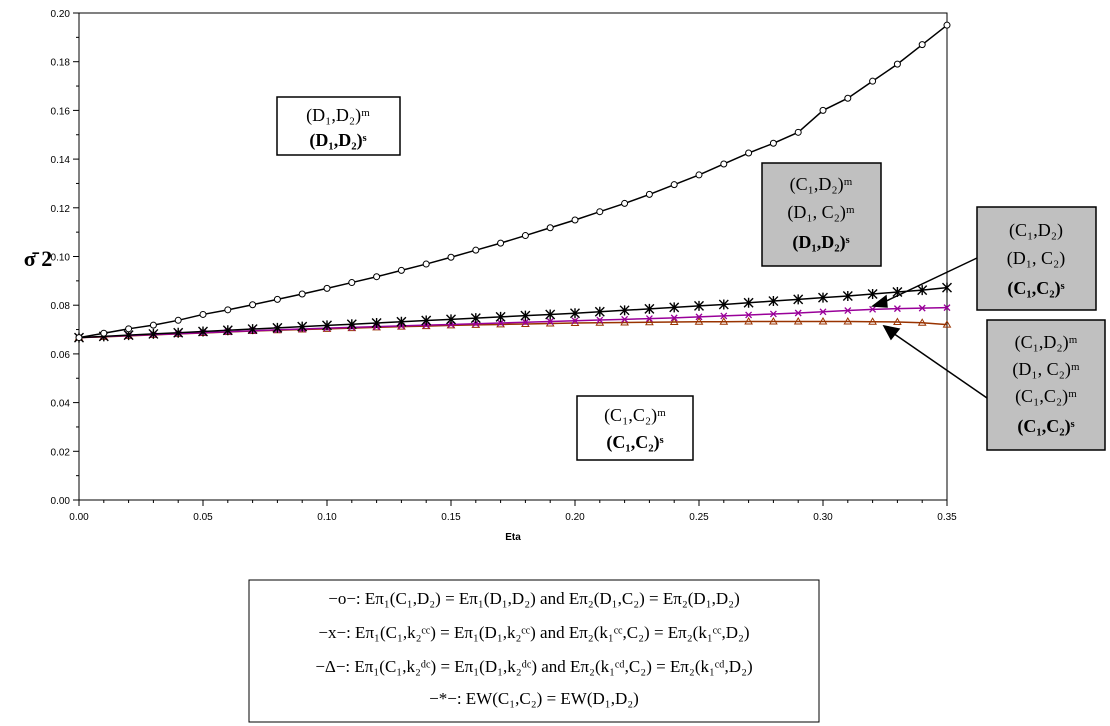 The height and width of the screenshot is (726, 1110). Describe the element at coordinates (61, 111) in the screenshot. I see `y-tick-label: 0.16` at that location.